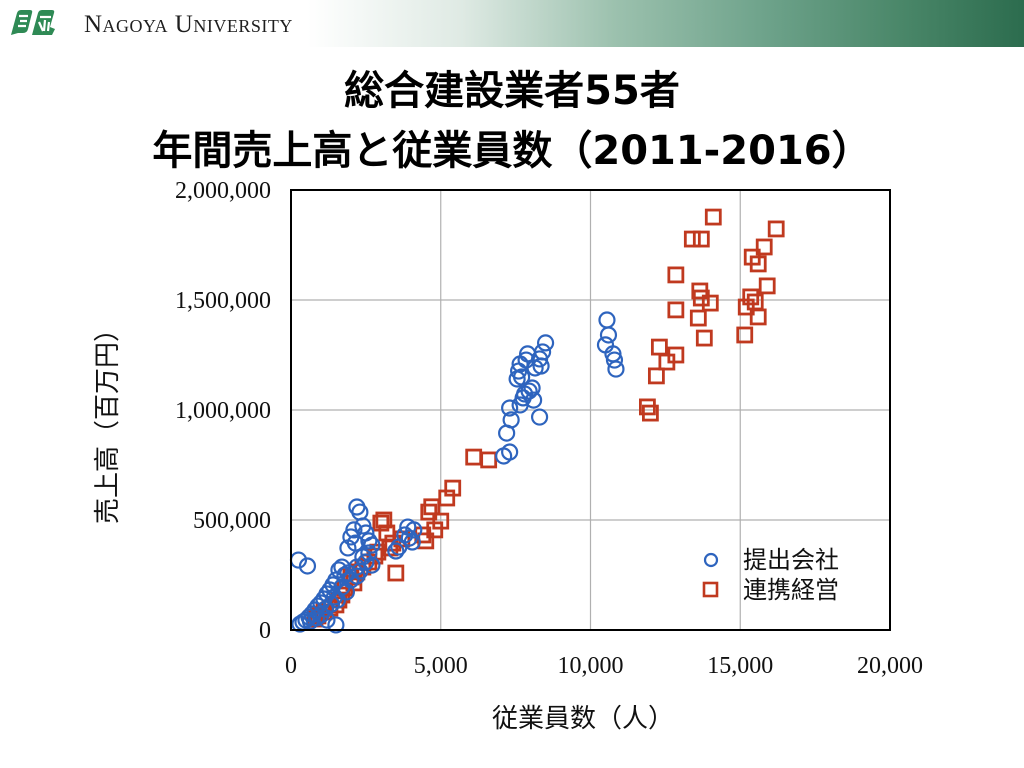 The height and width of the screenshot is (768, 1024). What do you see at coordinates (740, 666) in the screenshot?
I see `x-tick-label: 15,000` at bounding box center [740, 666].